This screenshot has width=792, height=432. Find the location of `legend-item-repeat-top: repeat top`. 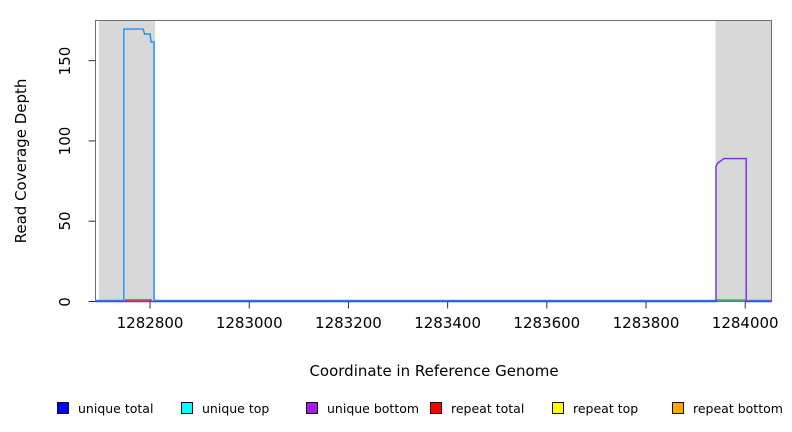

legend-item-repeat-top: repeat top is located at coordinates (595, 408).